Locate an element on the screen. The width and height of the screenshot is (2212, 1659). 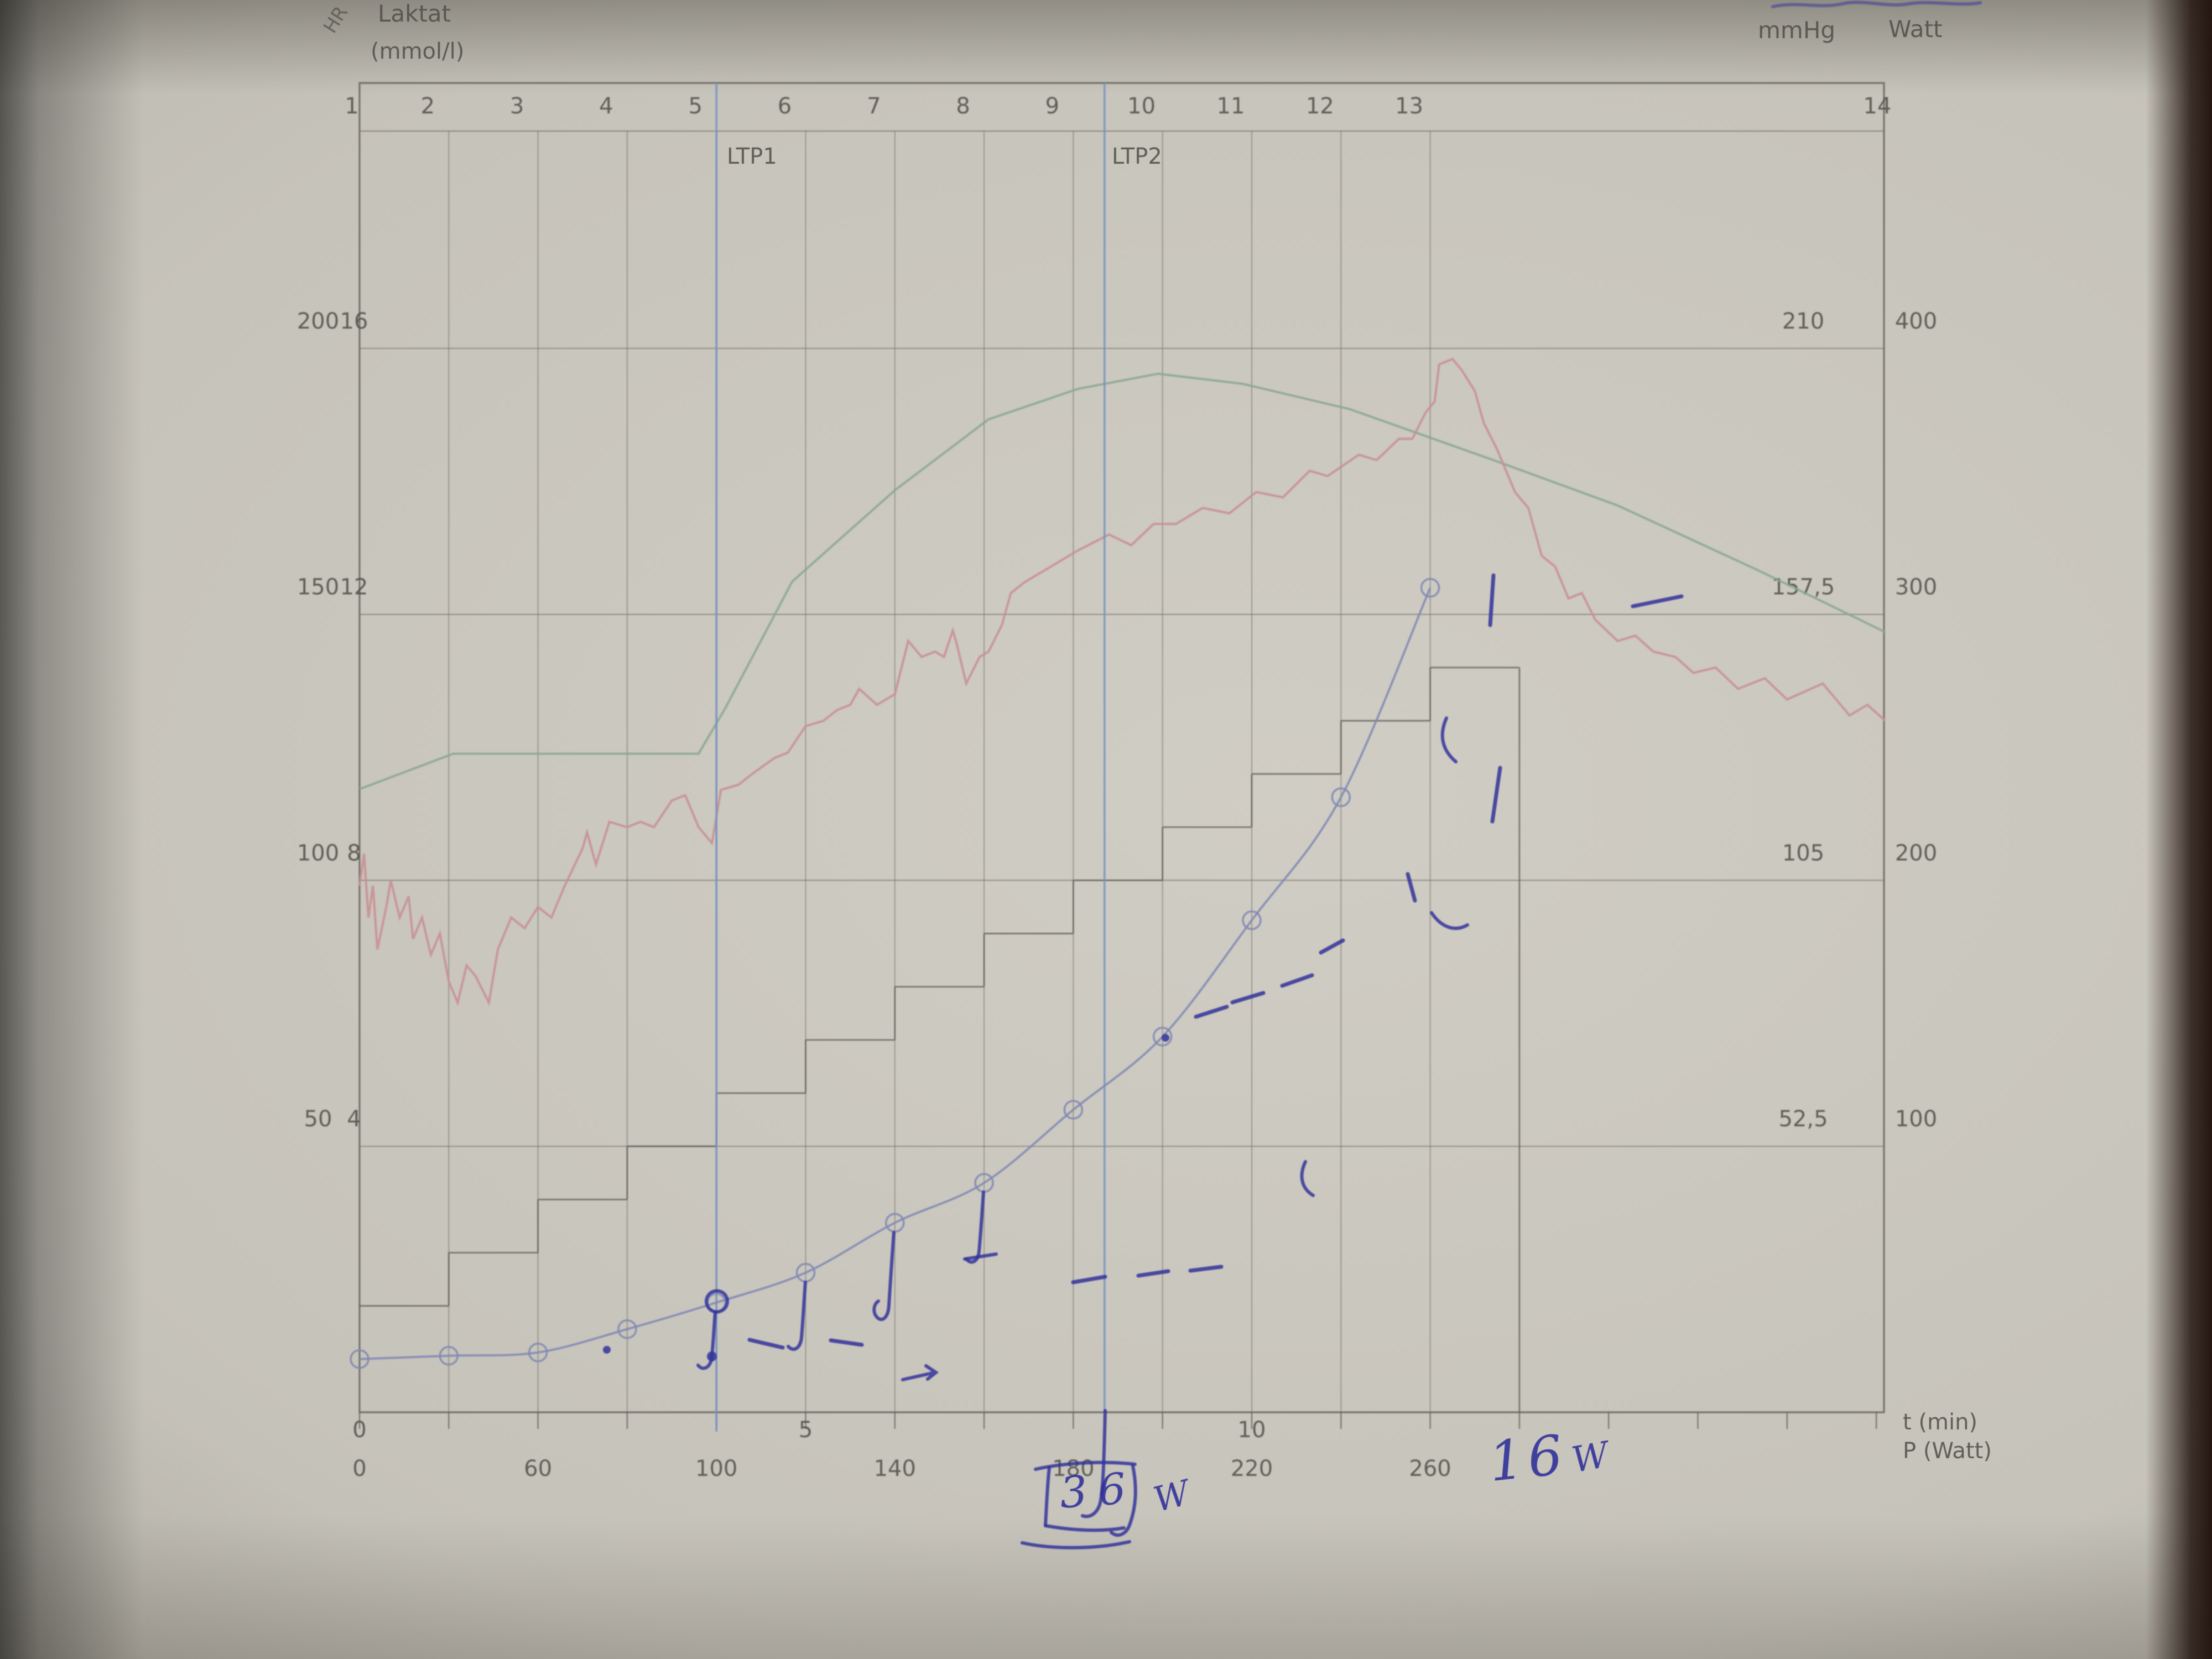
watt-axis-label: Watt is located at coordinates (1915, 29).